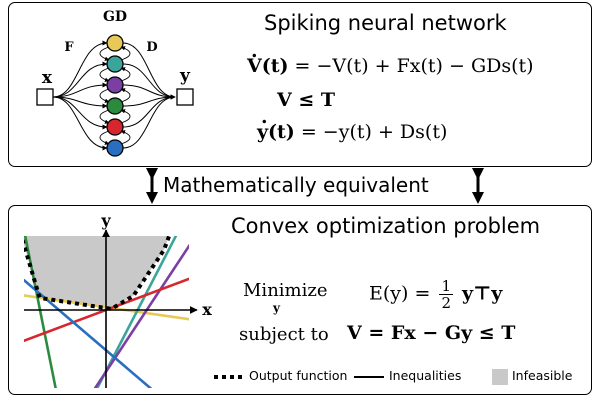  What do you see at coordinates (385, 23) in the screenshot?
I see `panel-title-snn: Spiking neural network` at bounding box center [385, 23].